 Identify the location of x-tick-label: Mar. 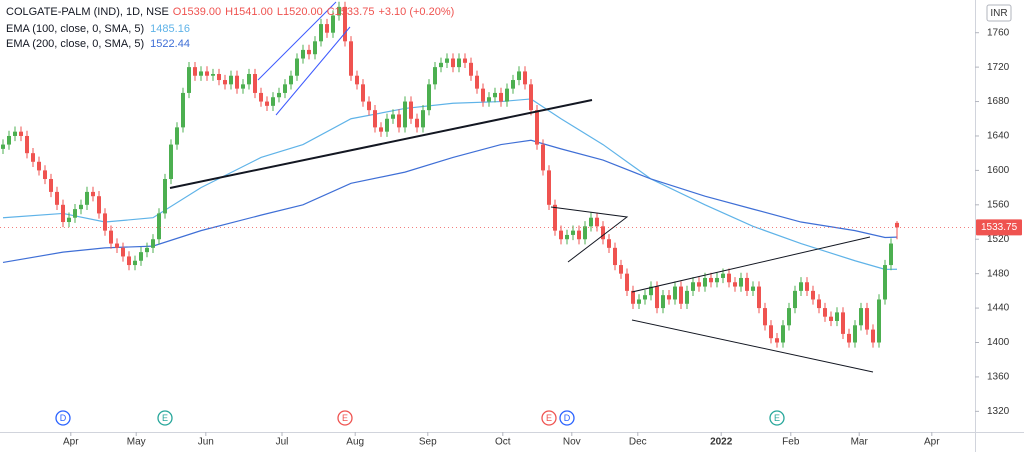
(860, 442).